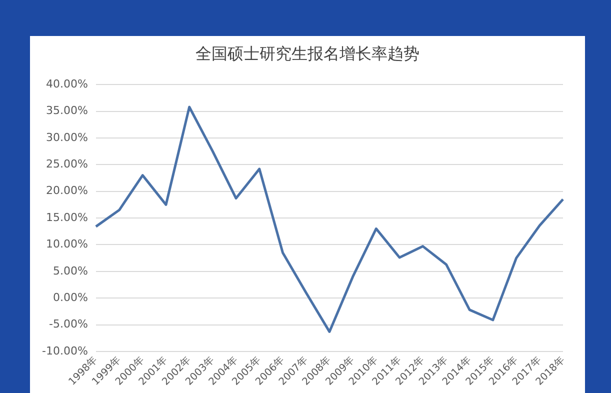 The image size is (611, 393). What do you see at coordinates (307, 54) in the screenshot?
I see `chart-title: 全国硕士研究生报名增长率趋势` at bounding box center [307, 54].